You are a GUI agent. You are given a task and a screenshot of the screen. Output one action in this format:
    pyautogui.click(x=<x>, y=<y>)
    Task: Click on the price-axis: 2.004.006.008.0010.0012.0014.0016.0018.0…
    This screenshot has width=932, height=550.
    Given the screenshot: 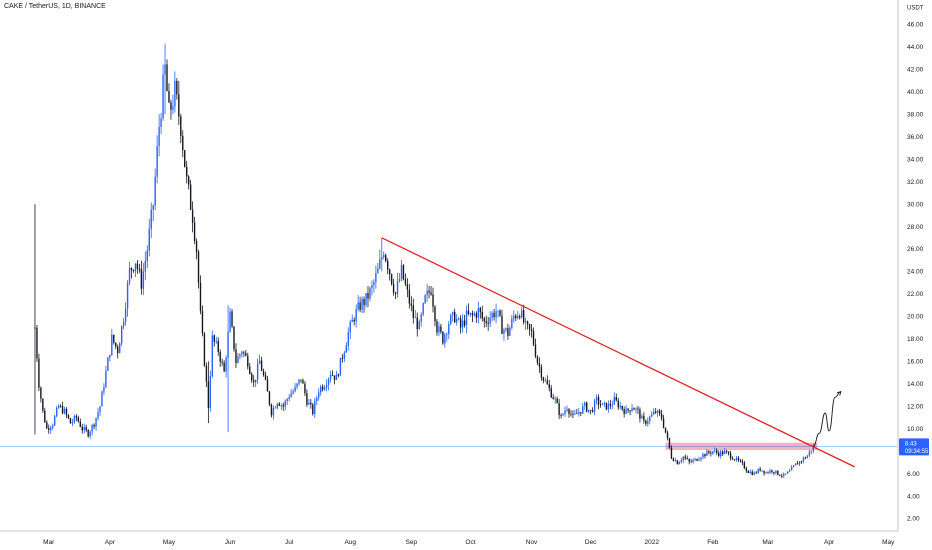 What is the action you would take?
    pyautogui.click(x=910, y=265)
    